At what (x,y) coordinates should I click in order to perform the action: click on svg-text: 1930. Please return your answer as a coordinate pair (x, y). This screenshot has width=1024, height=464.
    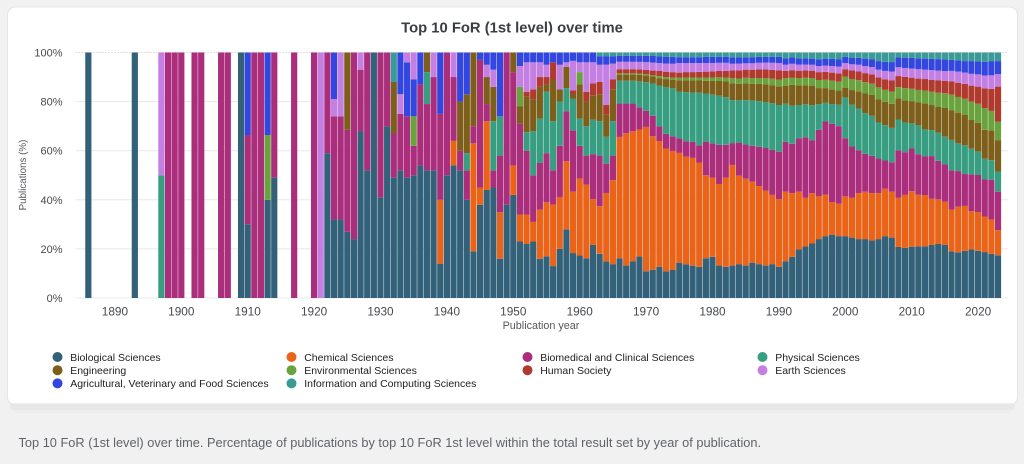
    Looking at the image, I should click on (380, 312).